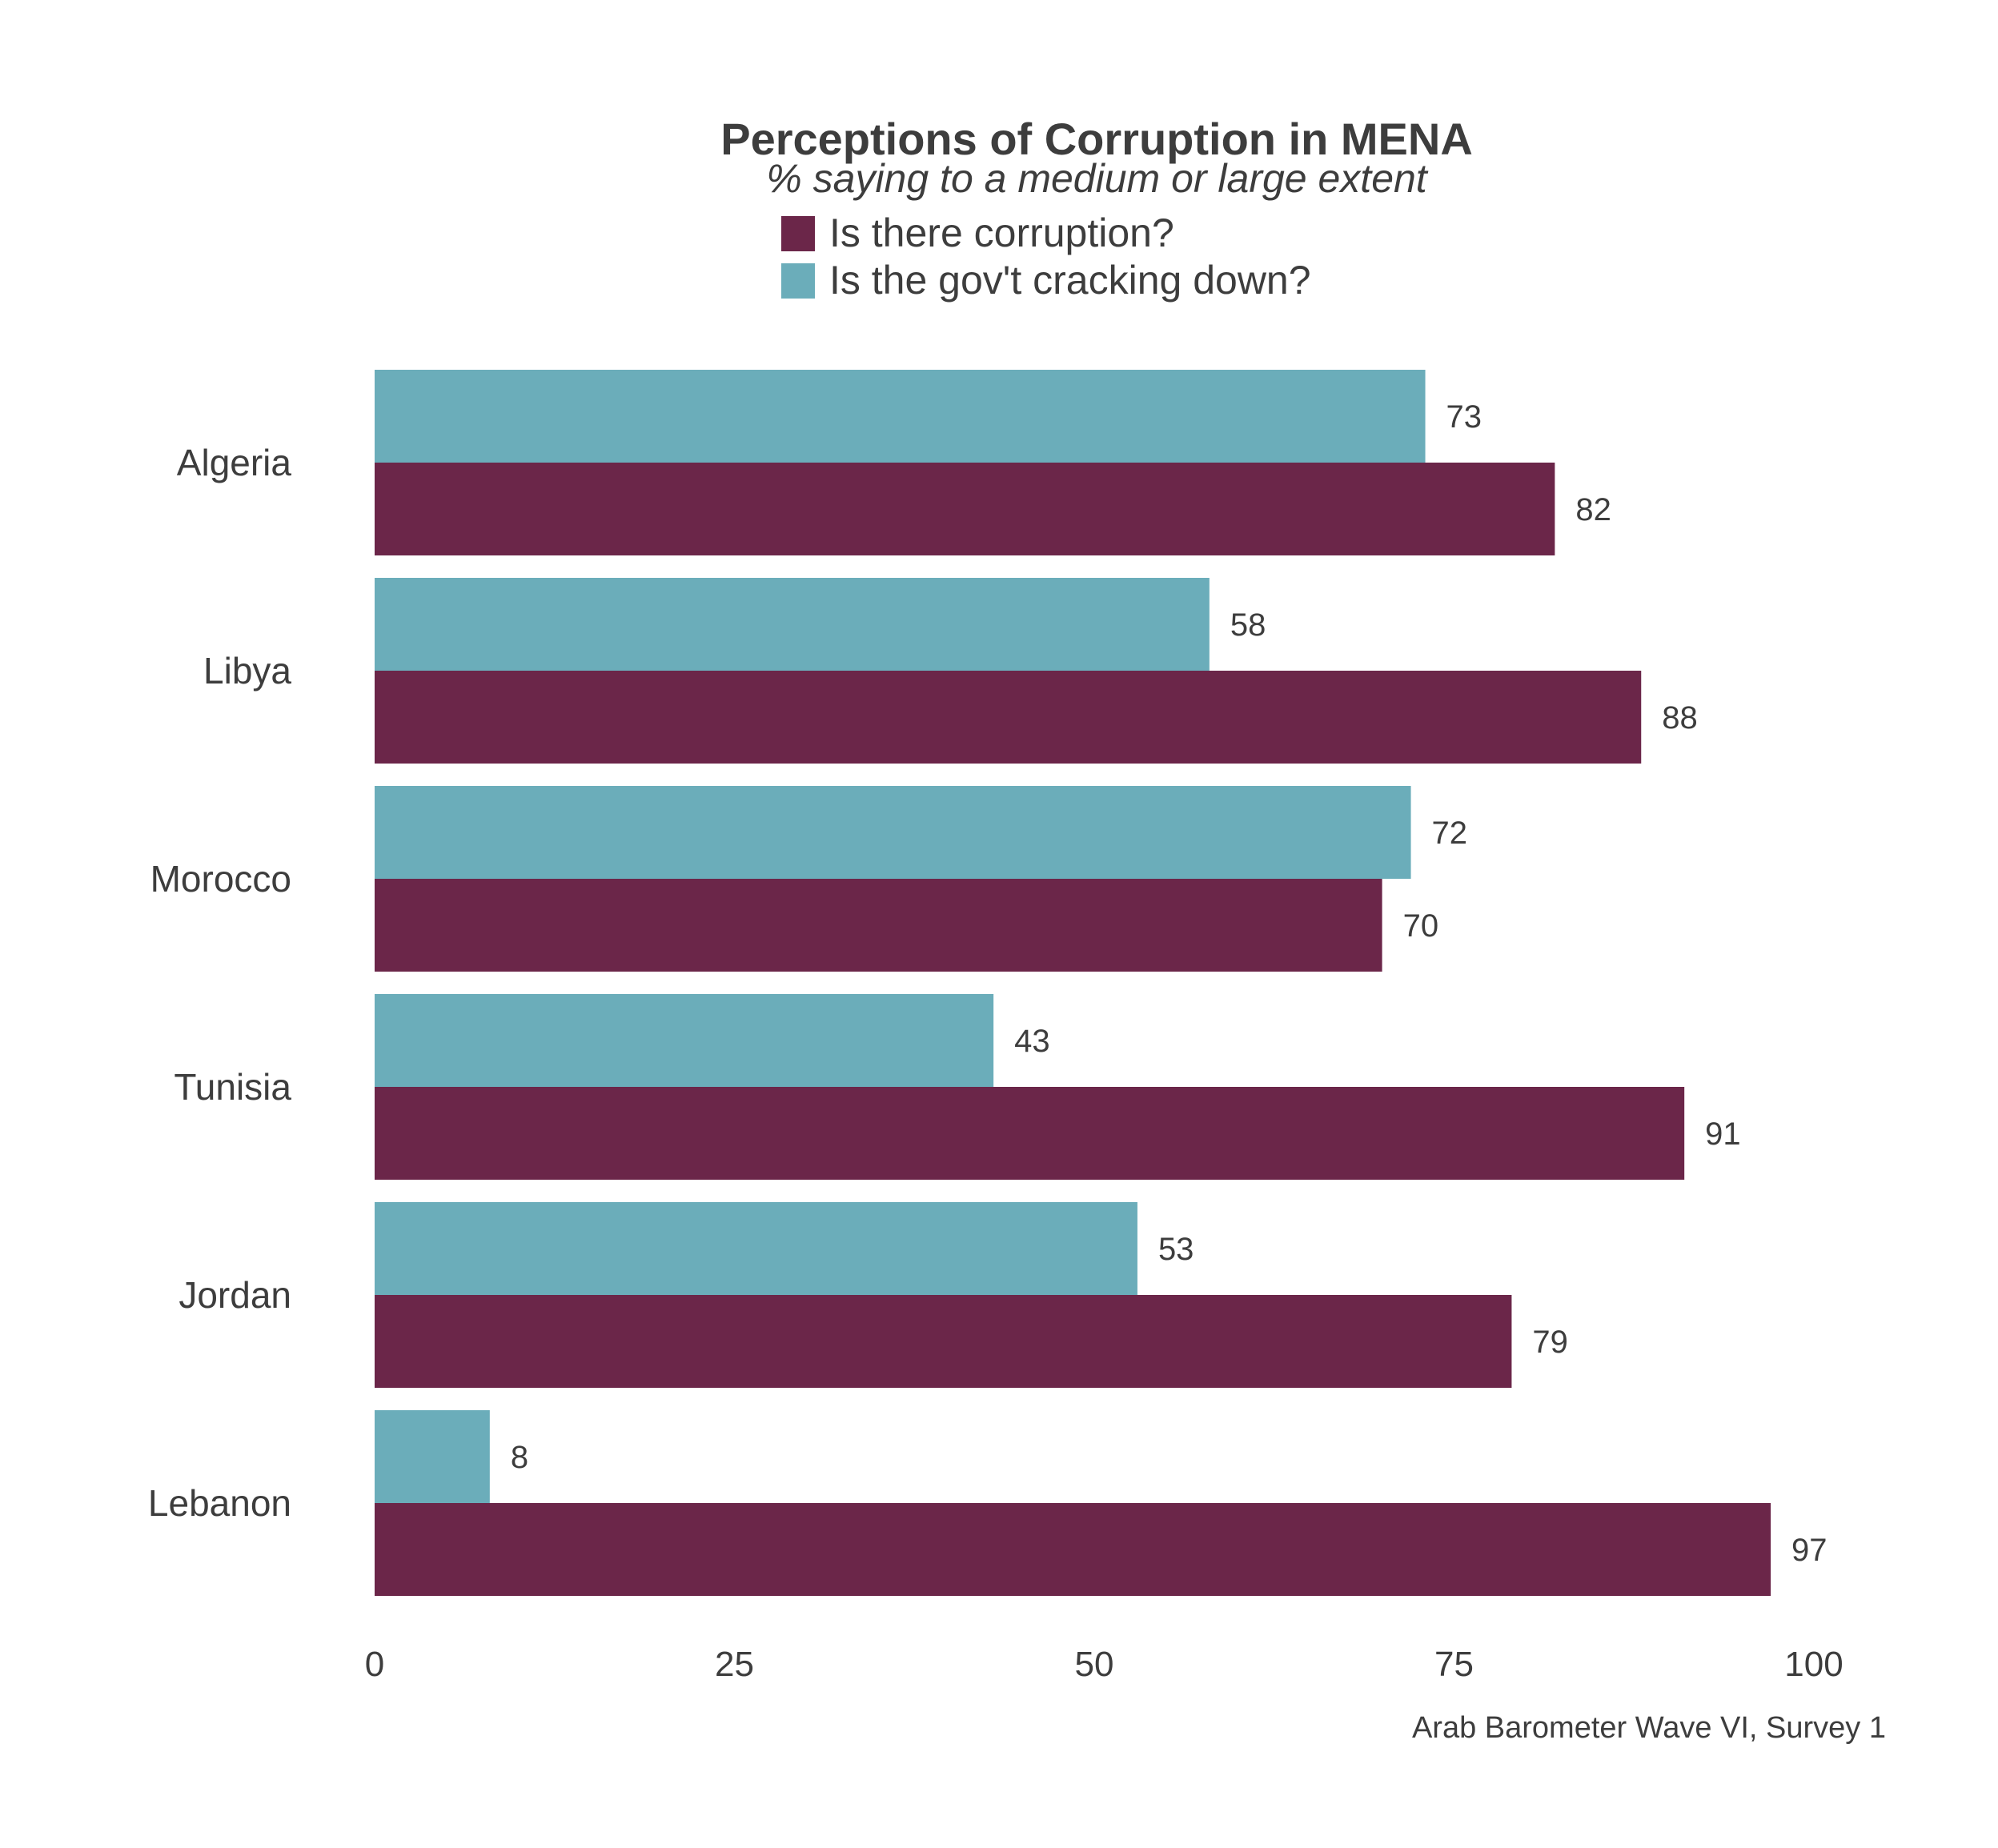 The image size is (1998, 1848). What do you see at coordinates (1248, 625) in the screenshot?
I see `value-label-libya-is-the-gov-t-cracking-down: 58` at bounding box center [1248, 625].